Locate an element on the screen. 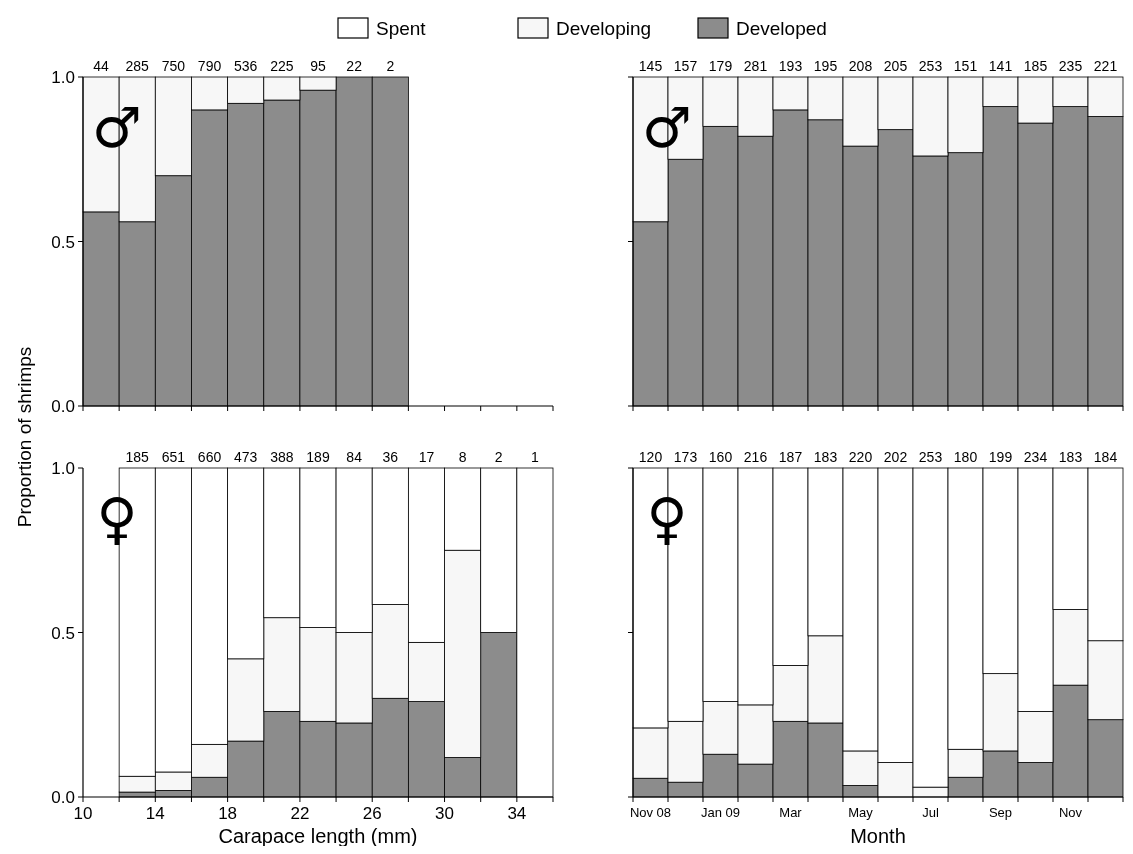 This screenshot has height=854, width=1133. annotation: 141 is located at coordinates (1000, 66).